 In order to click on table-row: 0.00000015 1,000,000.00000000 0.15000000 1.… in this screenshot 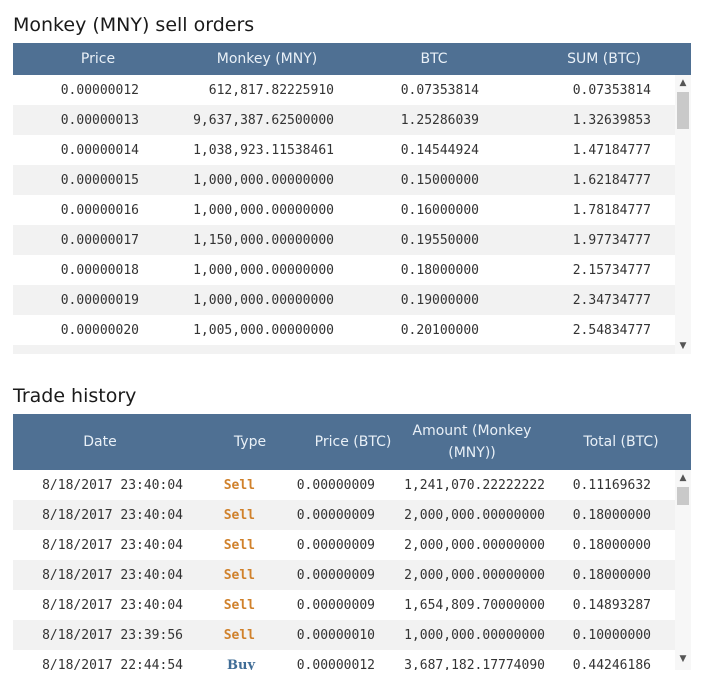, I will do `click(344, 180)`.